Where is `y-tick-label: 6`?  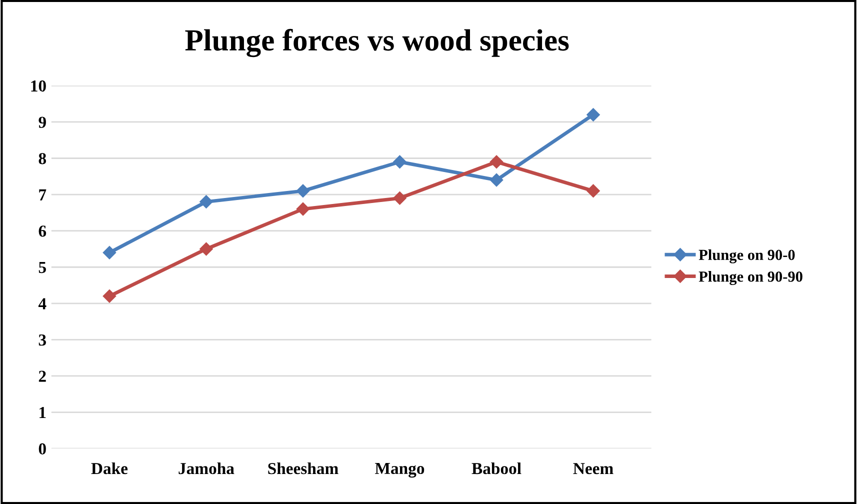
y-tick-label: 6 is located at coordinates (42, 231).